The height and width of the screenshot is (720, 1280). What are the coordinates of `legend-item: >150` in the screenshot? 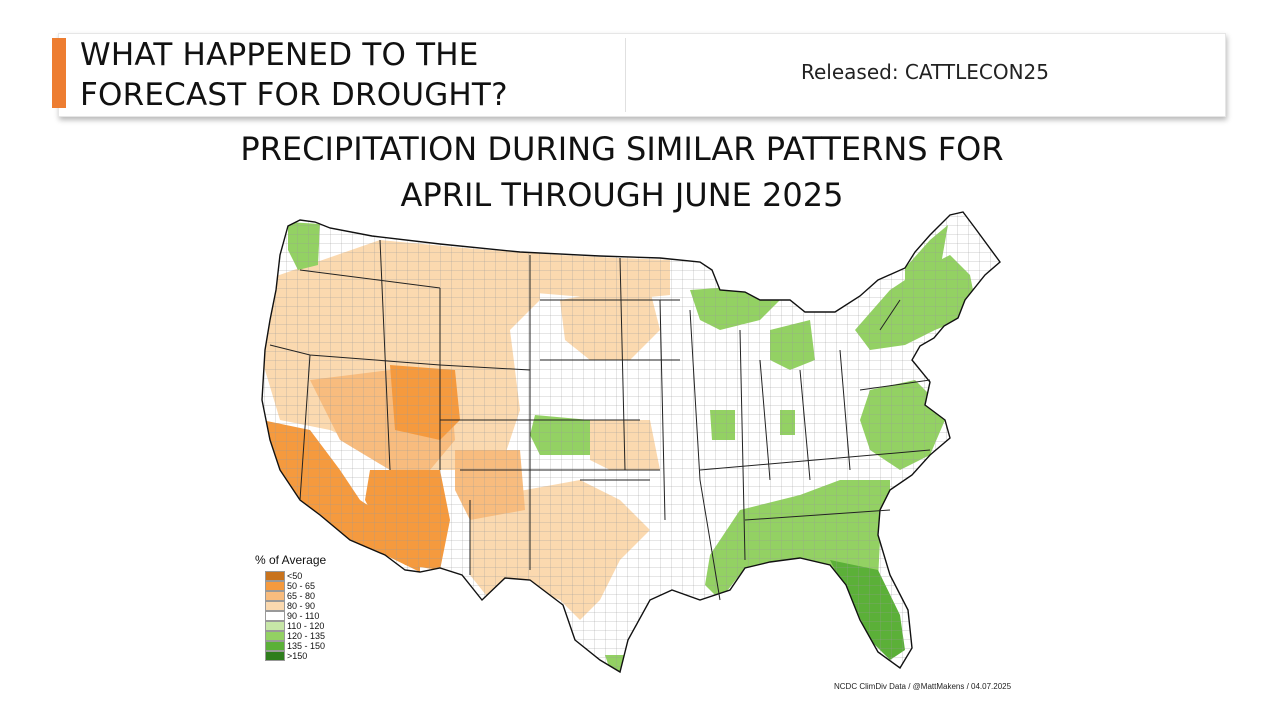 It's located at (290, 656).